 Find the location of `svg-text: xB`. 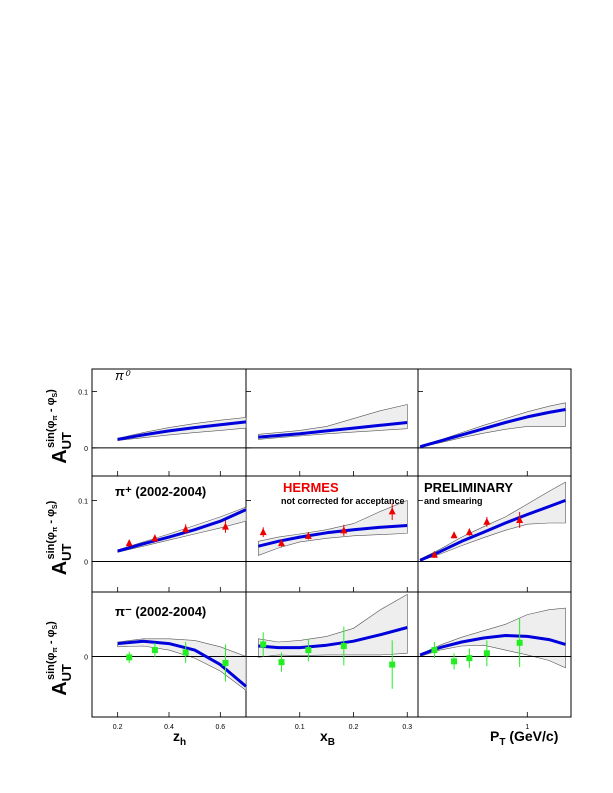

svg-text: xB is located at coordinates (327, 738).